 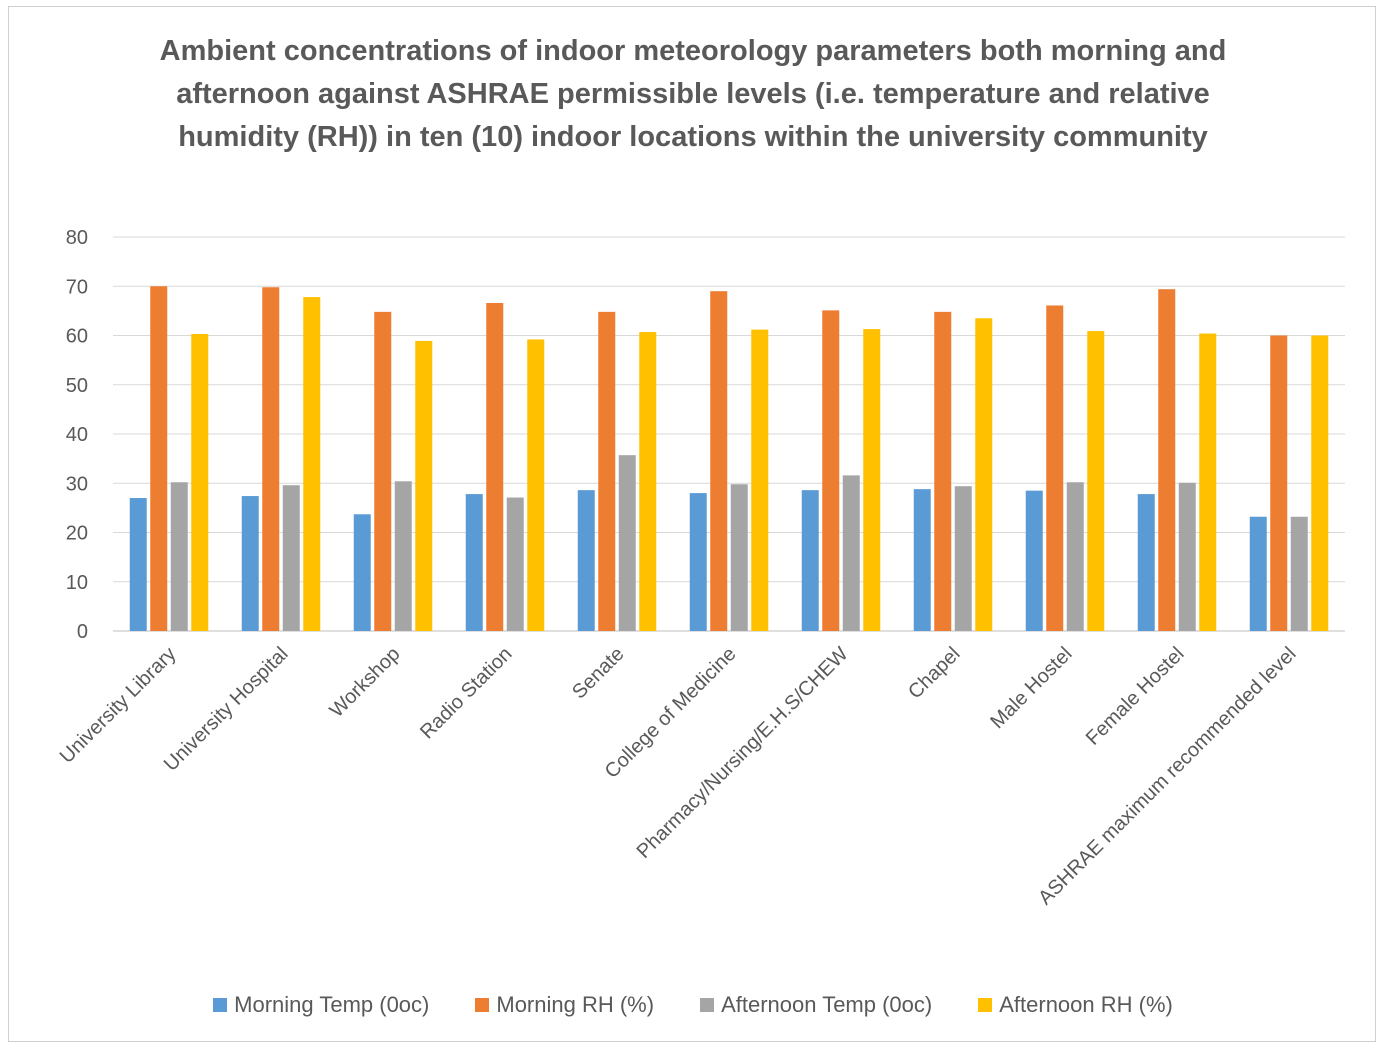 I want to click on x-category-label: Female Hostel, so click(x=1135, y=696).